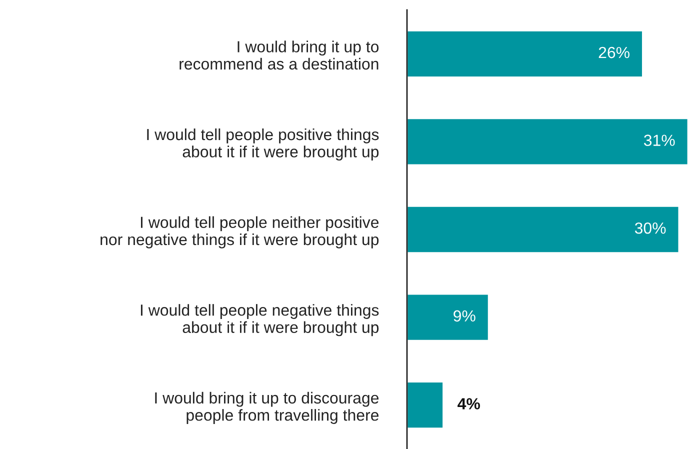 The width and height of the screenshot is (694, 449). What do you see at coordinates (659, 140) in the screenshot?
I see `data-label: 31%` at bounding box center [659, 140].